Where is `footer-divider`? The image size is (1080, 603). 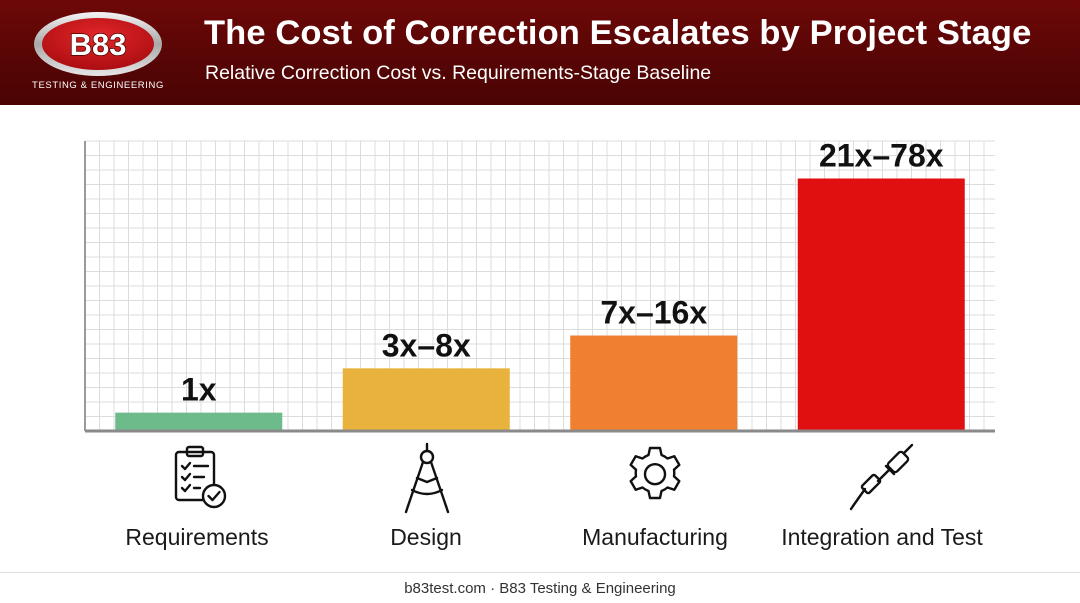
footer-divider is located at coordinates (540, 572).